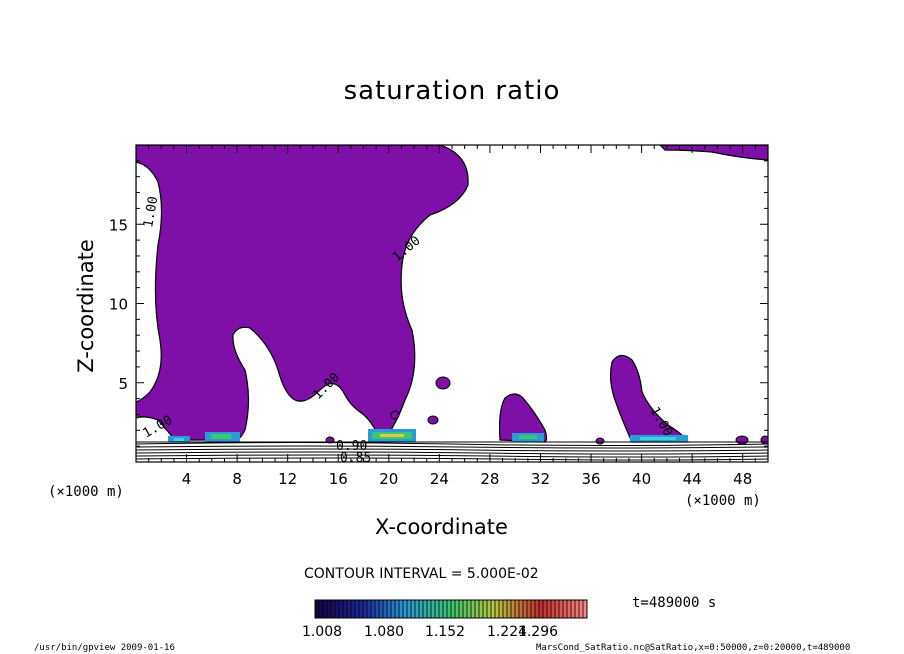 Image resolution: width=904 pixels, height=654 pixels. Describe the element at coordinates (641, 479) in the screenshot. I see `x-tick-label: 40` at that location.